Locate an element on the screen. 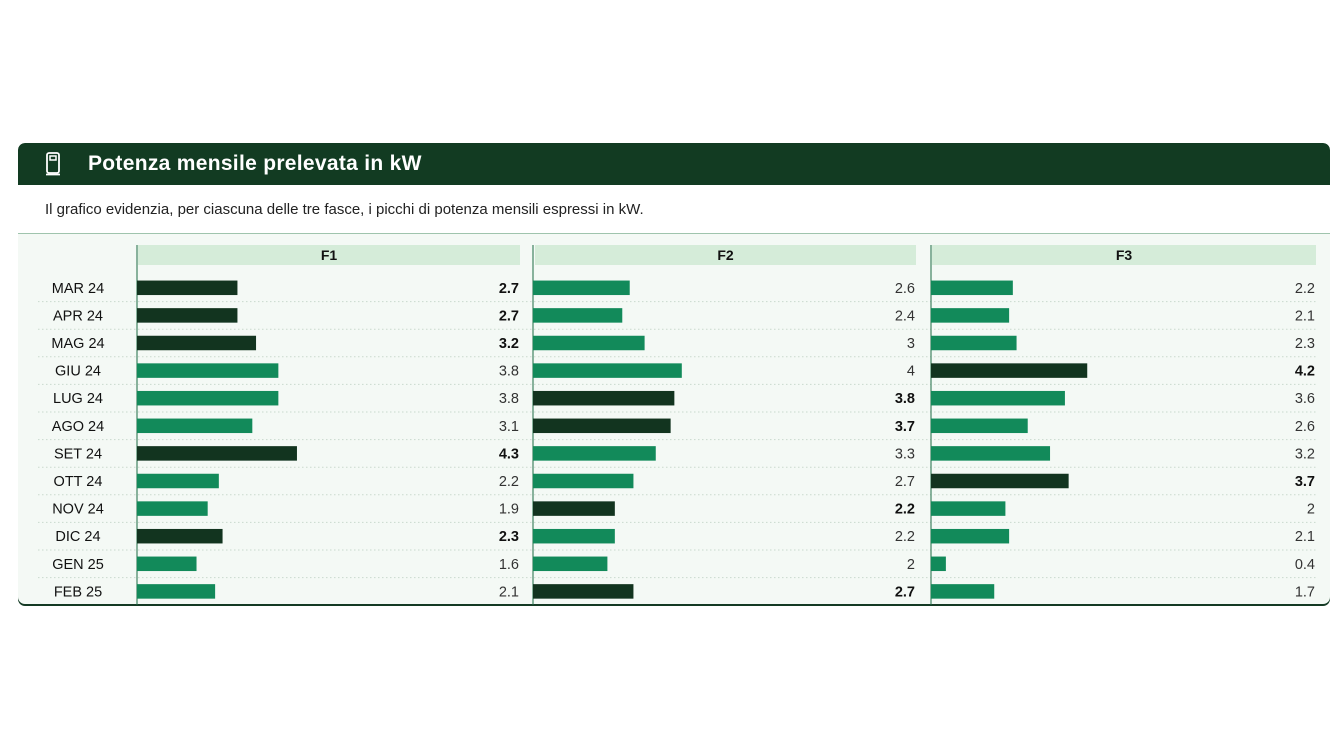 The image size is (1344, 756). category-label: GIU 24 is located at coordinates (78, 372).